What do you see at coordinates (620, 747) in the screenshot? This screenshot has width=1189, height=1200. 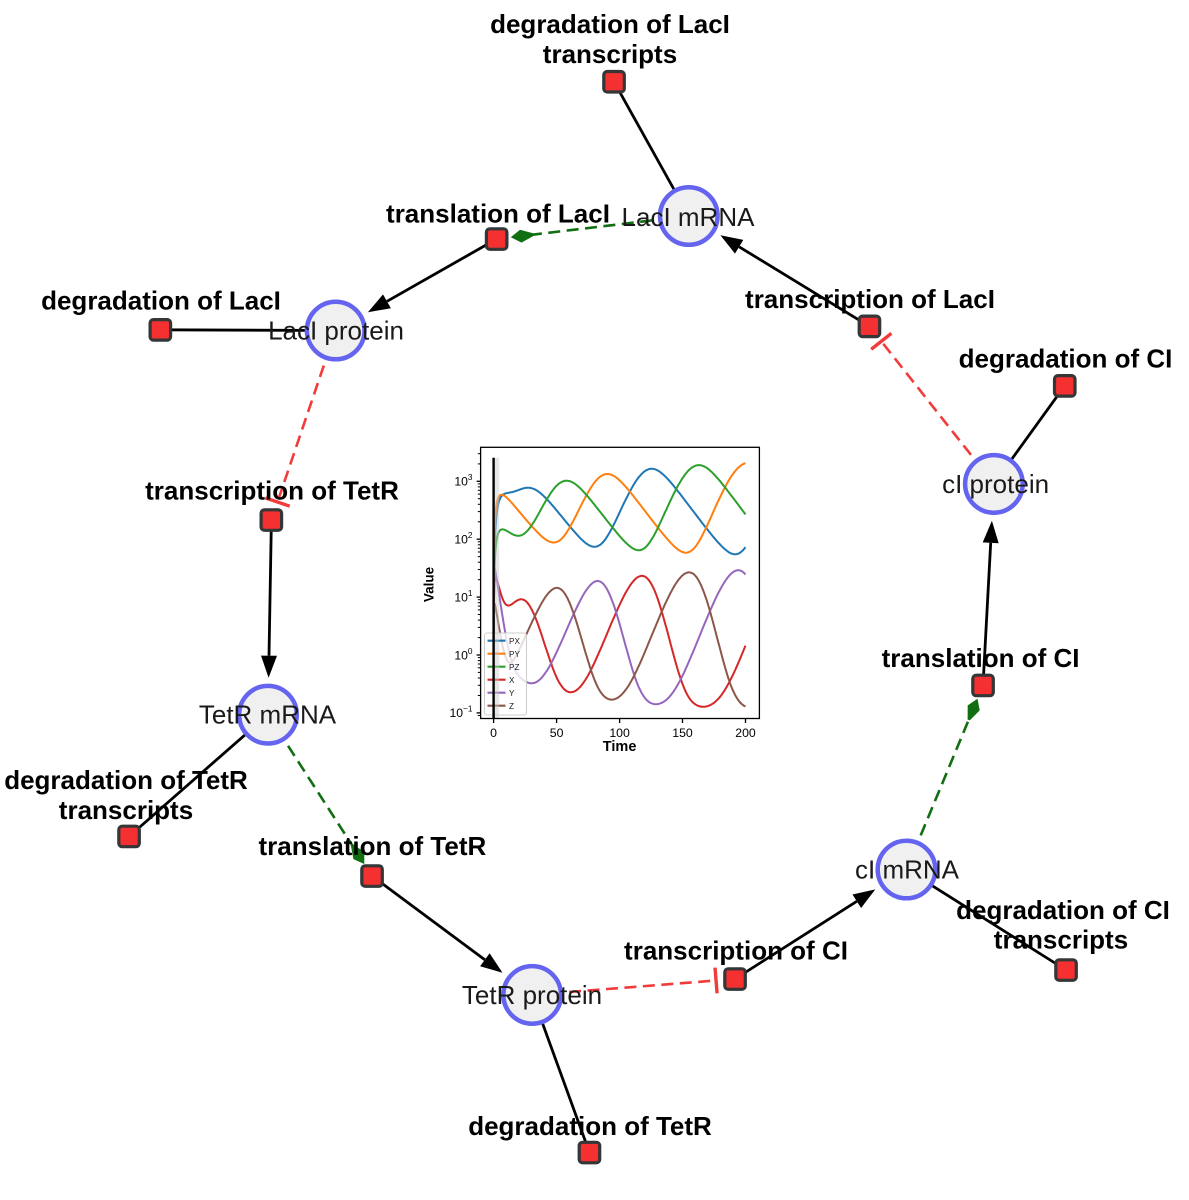 I see `svg-text: Time` at bounding box center [620, 747].